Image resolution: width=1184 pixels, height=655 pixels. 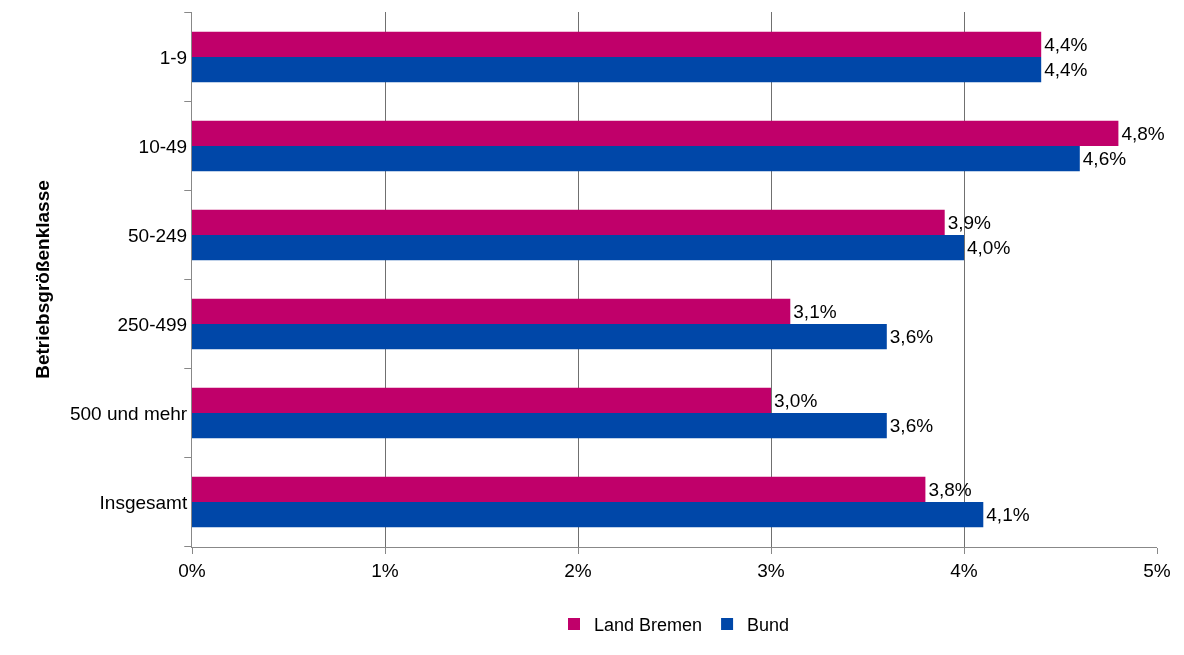 What do you see at coordinates (163, 146) in the screenshot?
I see `y-tick-label: 10-49` at bounding box center [163, 146].